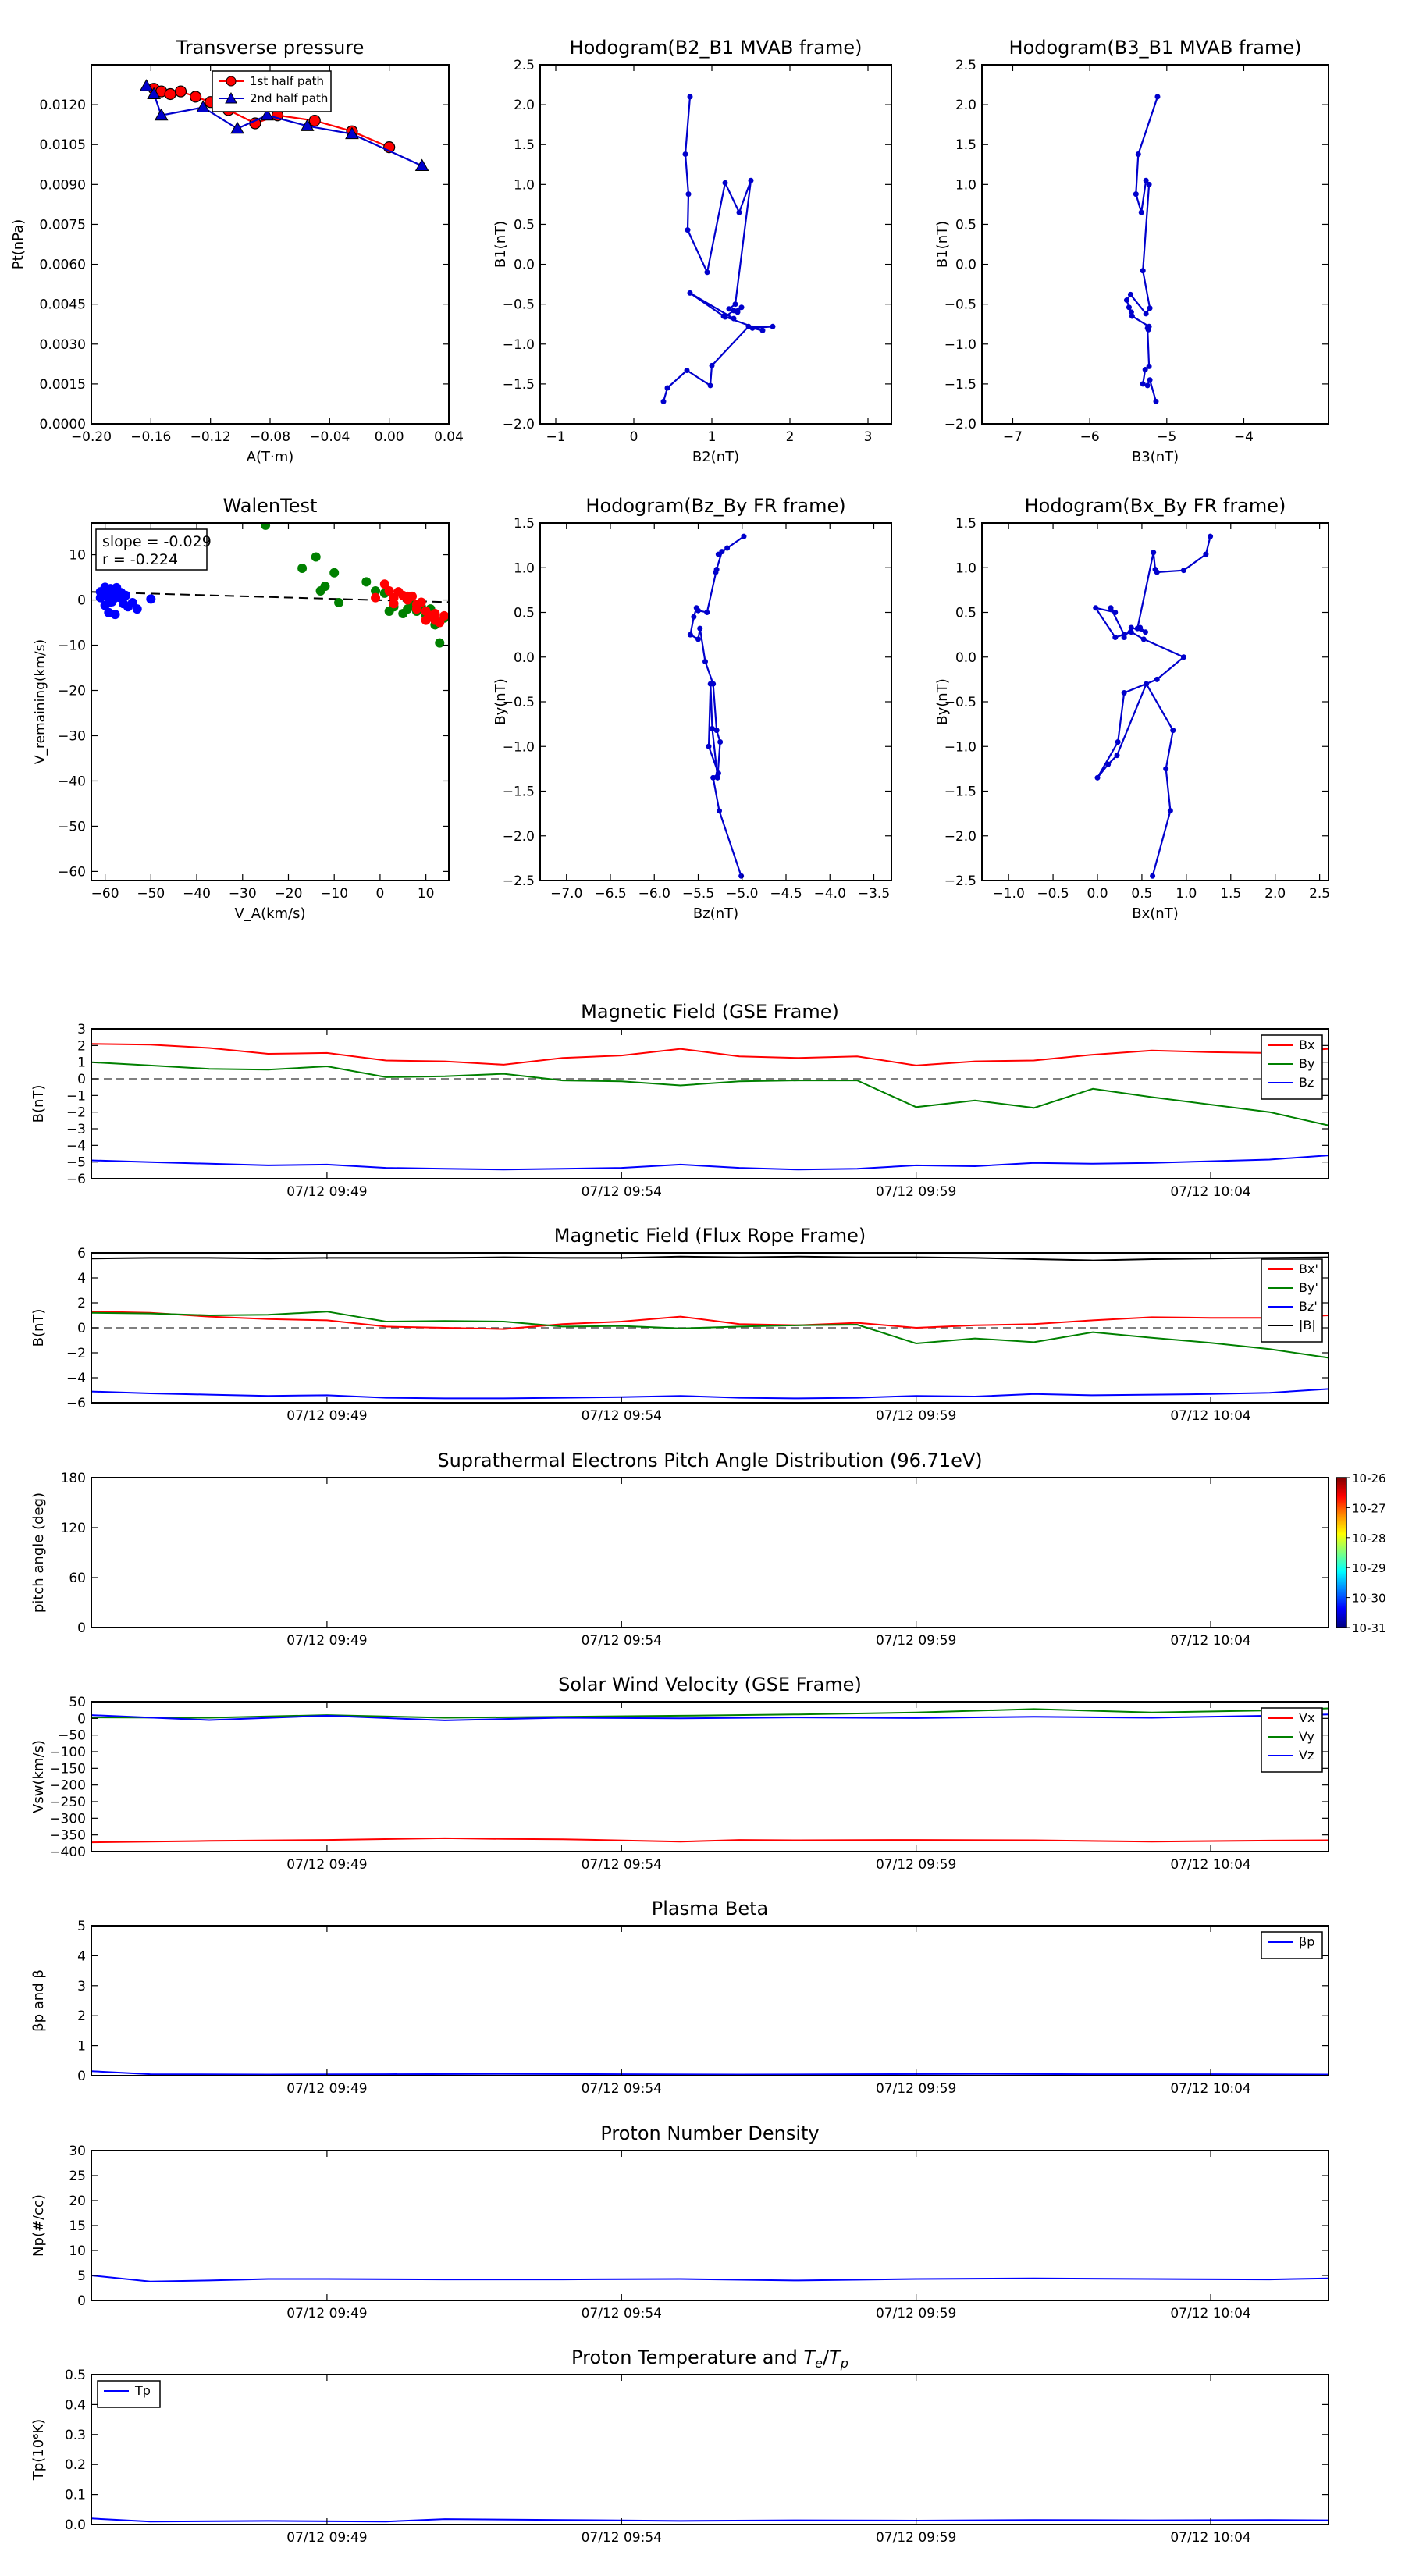  What do you see at coordinates (76, 2405) in the screenshot?
I see `y-tick-label: 0.4` at bounding box center [76, 2405].